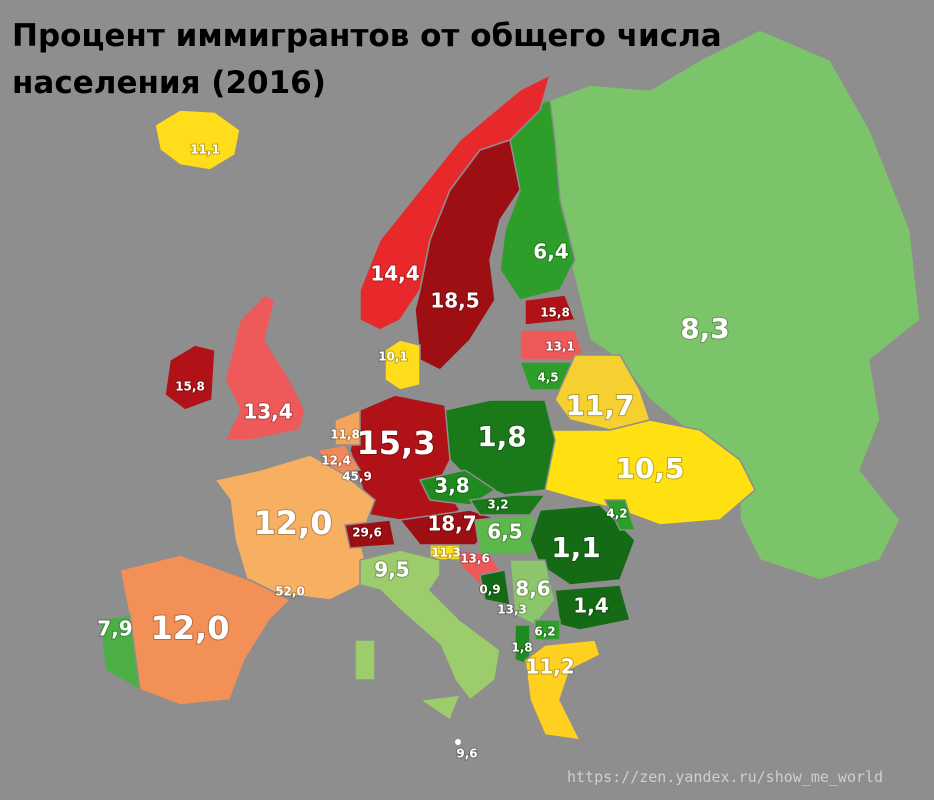  I want to click on switzerland, so click(370, 534).